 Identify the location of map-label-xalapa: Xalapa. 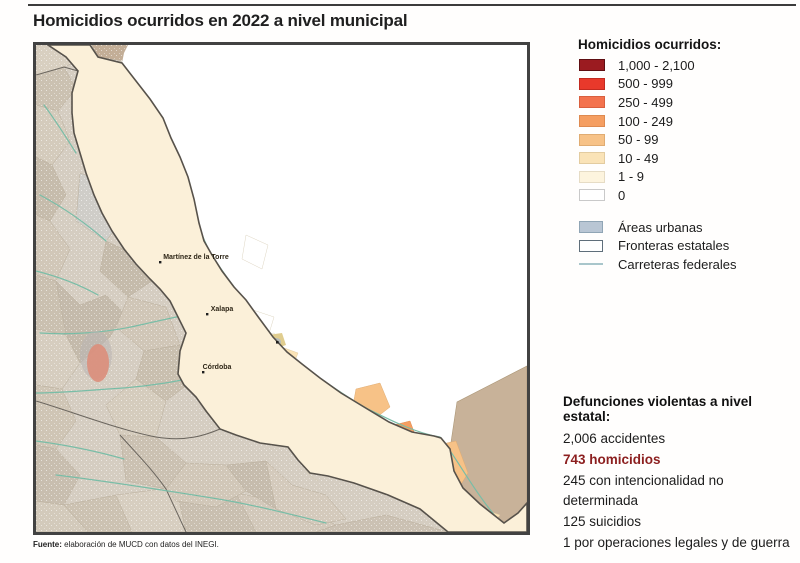
(222, 309).